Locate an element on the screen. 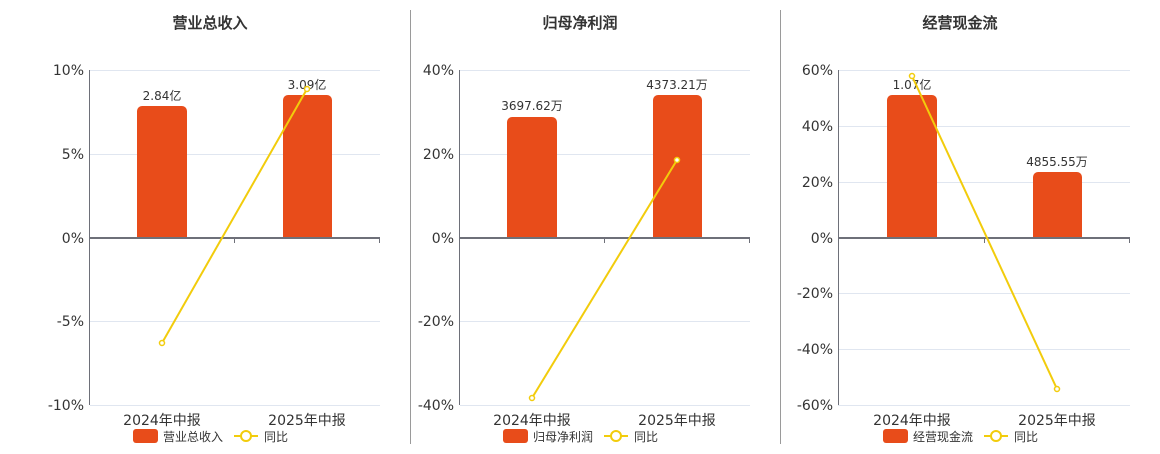 This screenshot has height=454, width=1160. chart-title: 经营现金流 is located at coordinates (959, 23).